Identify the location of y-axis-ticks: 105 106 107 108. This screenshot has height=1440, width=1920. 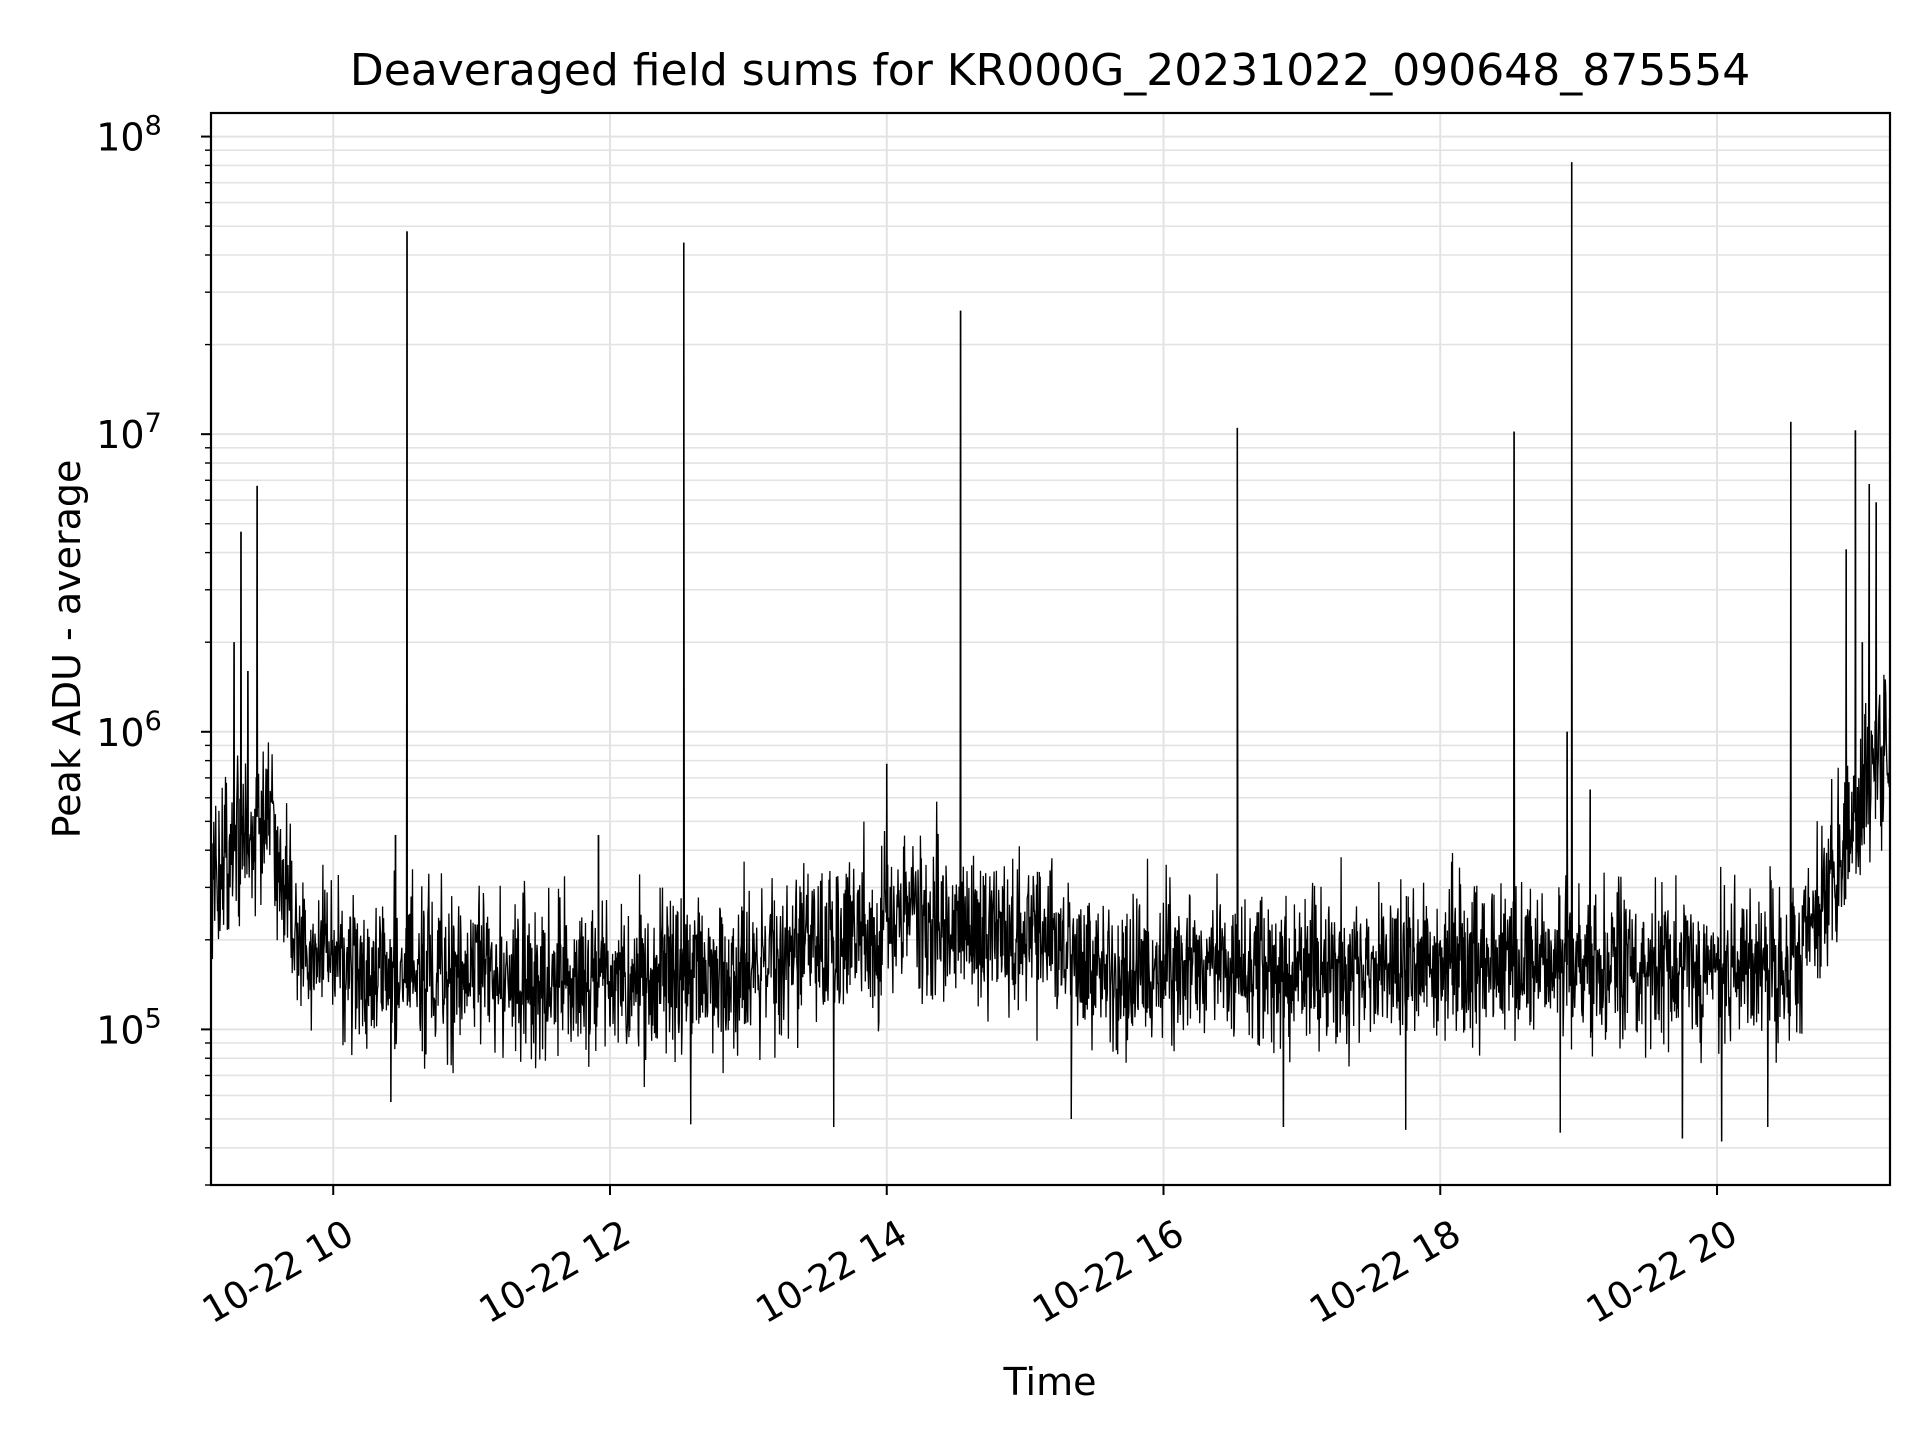
(153, 648).